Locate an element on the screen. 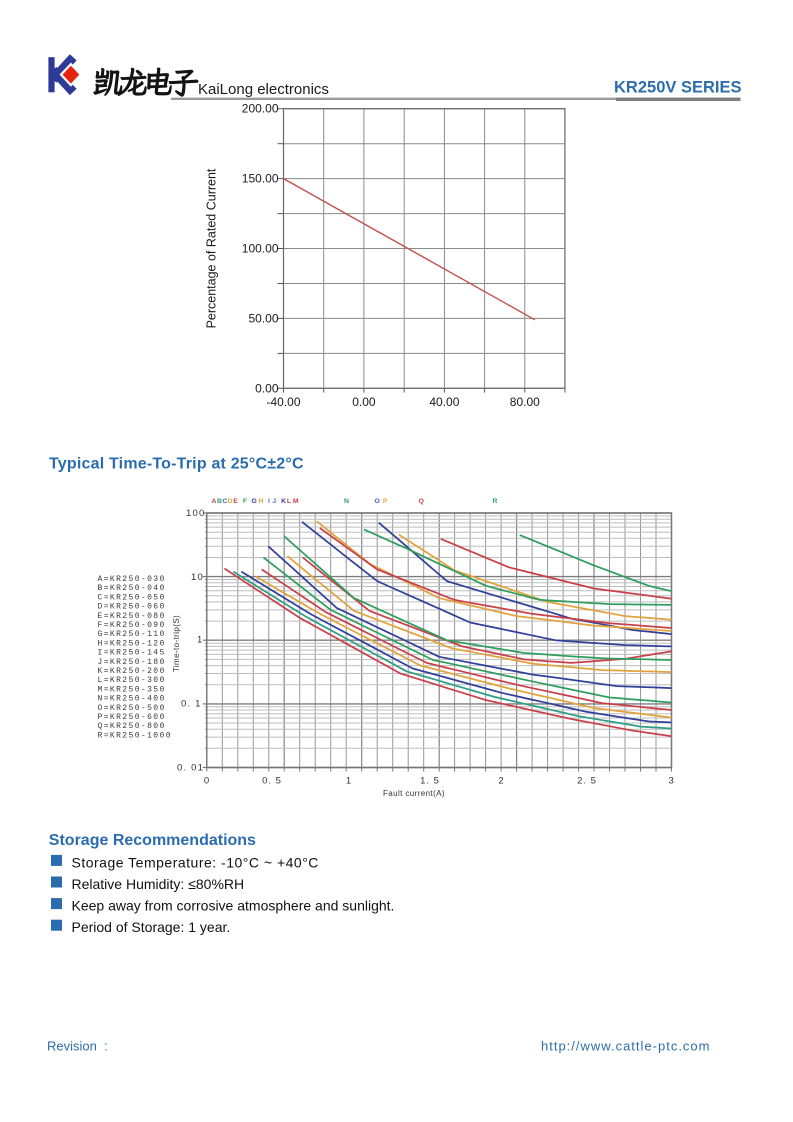  svg-text: N is located at coordinates (346, 501).